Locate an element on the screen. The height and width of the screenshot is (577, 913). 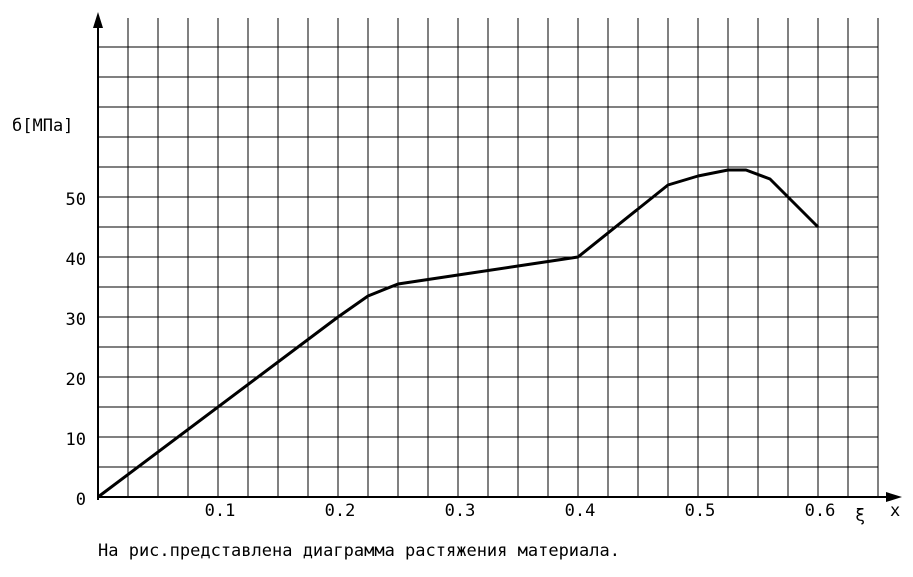
x-tick-label: 0.2 is located at coordinates (340, 511).